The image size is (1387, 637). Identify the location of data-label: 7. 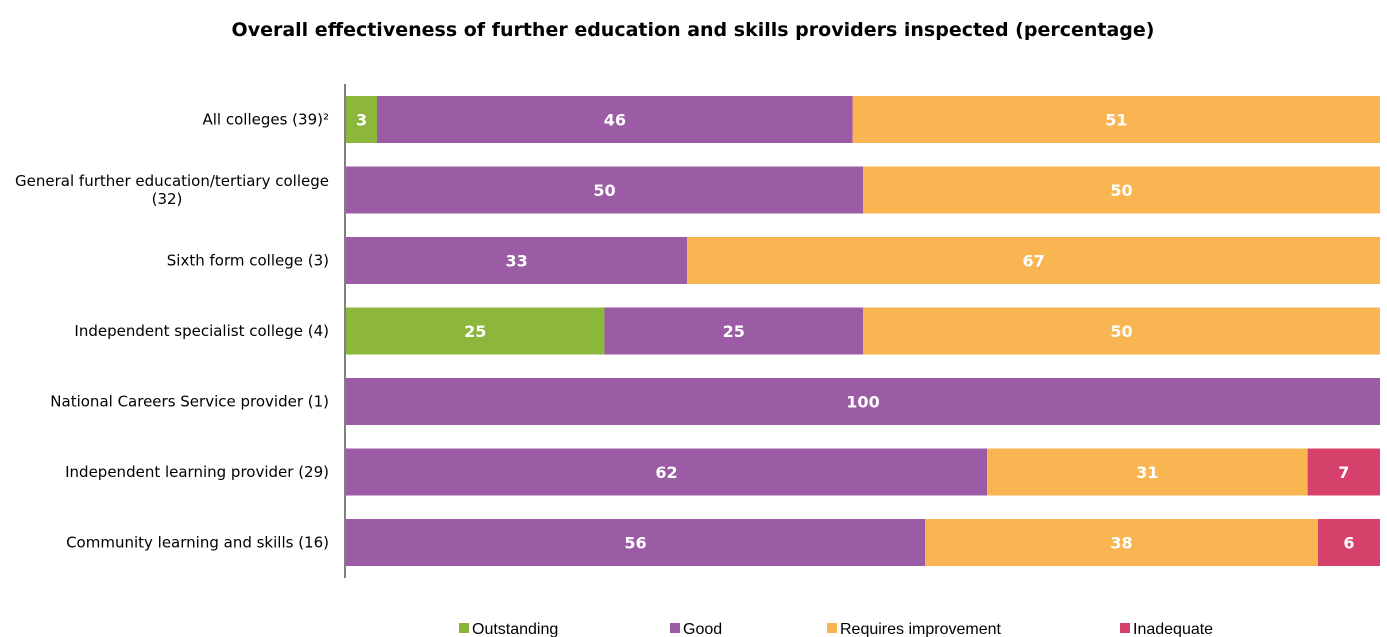
(1343, 472).